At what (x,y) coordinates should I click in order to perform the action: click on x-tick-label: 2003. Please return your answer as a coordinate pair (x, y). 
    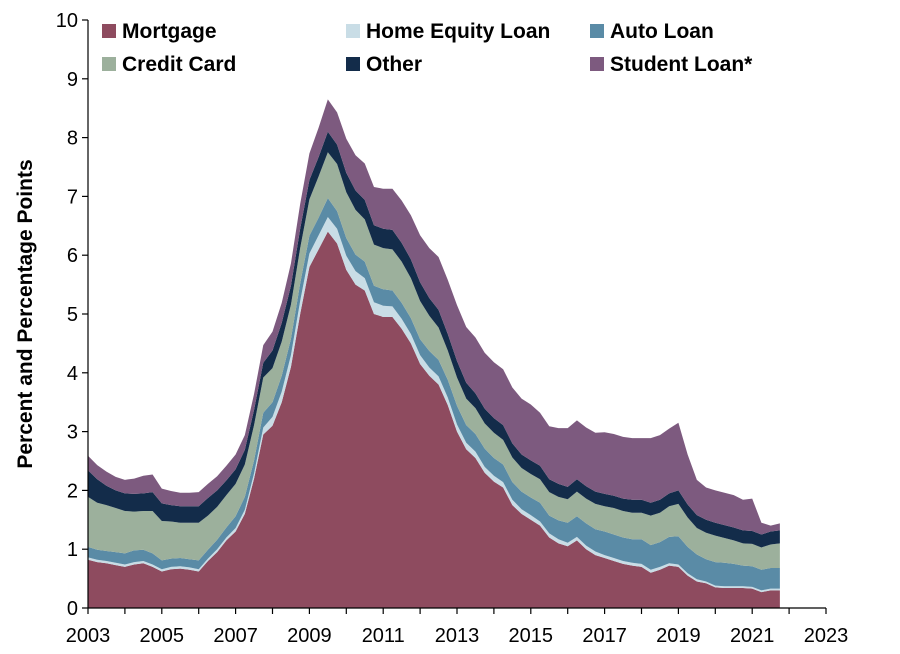
    Looking at the image, I should click on (88, 636).